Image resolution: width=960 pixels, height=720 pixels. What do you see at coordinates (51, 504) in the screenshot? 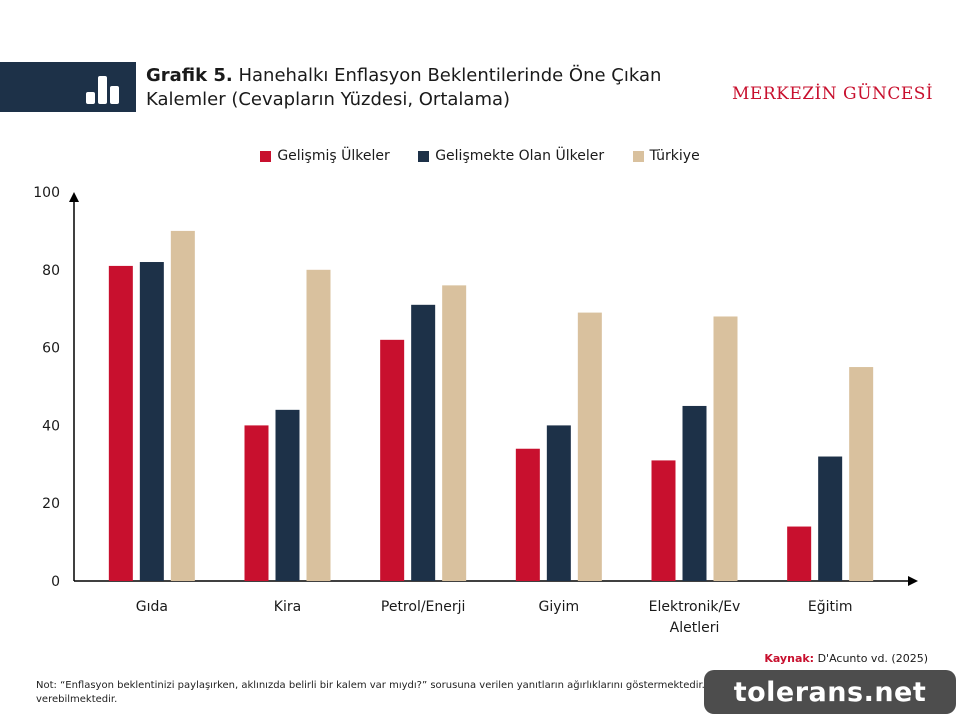
I see `y-tick-label-1: 20` at bounding box center [51, 504].